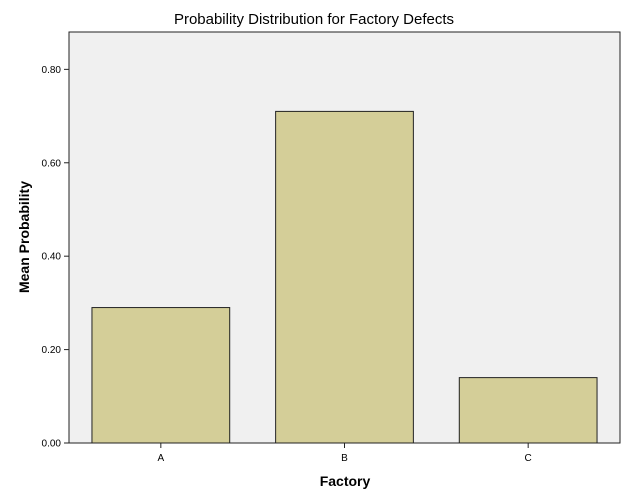 The width and height of the screenshot is (629, 504). I want to click on y-tick-label: 0.20, so click(52, 350).